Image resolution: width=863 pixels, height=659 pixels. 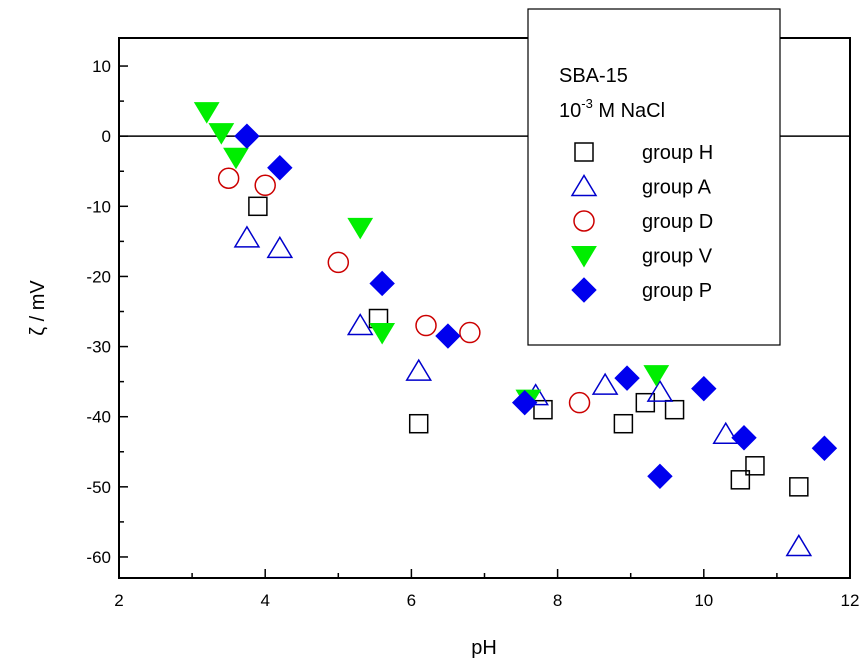 I want to click on legend-label: group D, so click(x=677, y=222).